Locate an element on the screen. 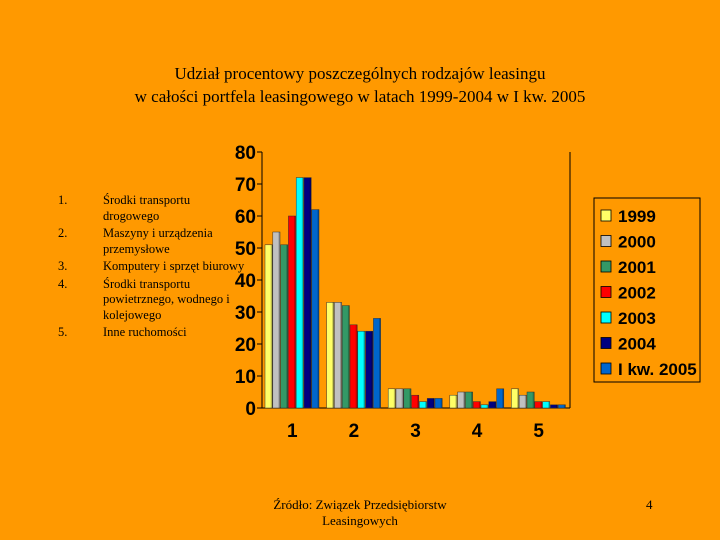 Image resolution: width=720 pixels, height=540 pixels. x-tick-label: 1 is located at coordinates (292, 431).